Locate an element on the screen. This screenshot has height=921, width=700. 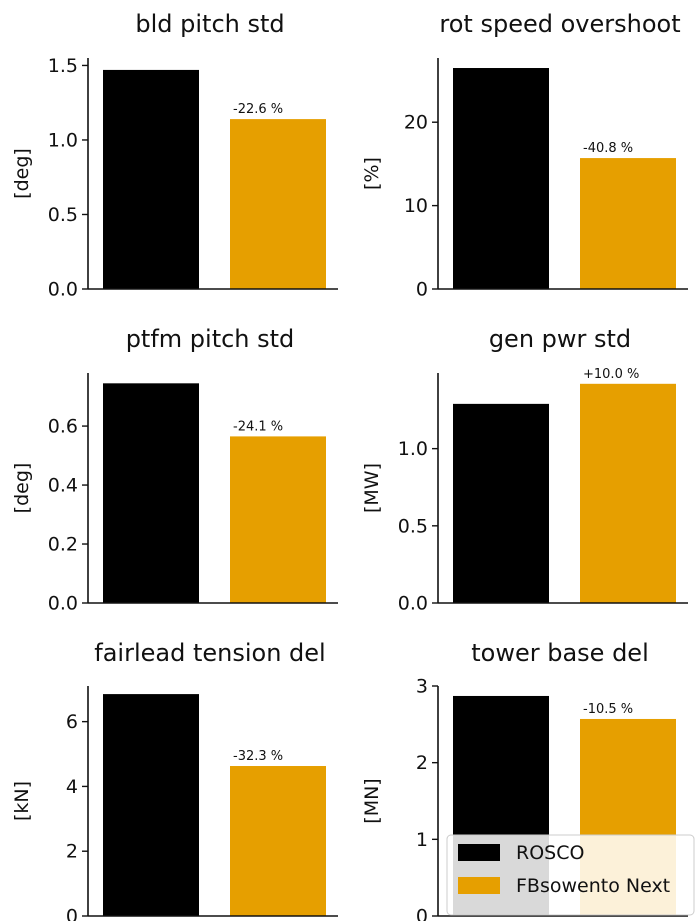
y-tick-label: 1.5 is located at coordinates (63, 66).